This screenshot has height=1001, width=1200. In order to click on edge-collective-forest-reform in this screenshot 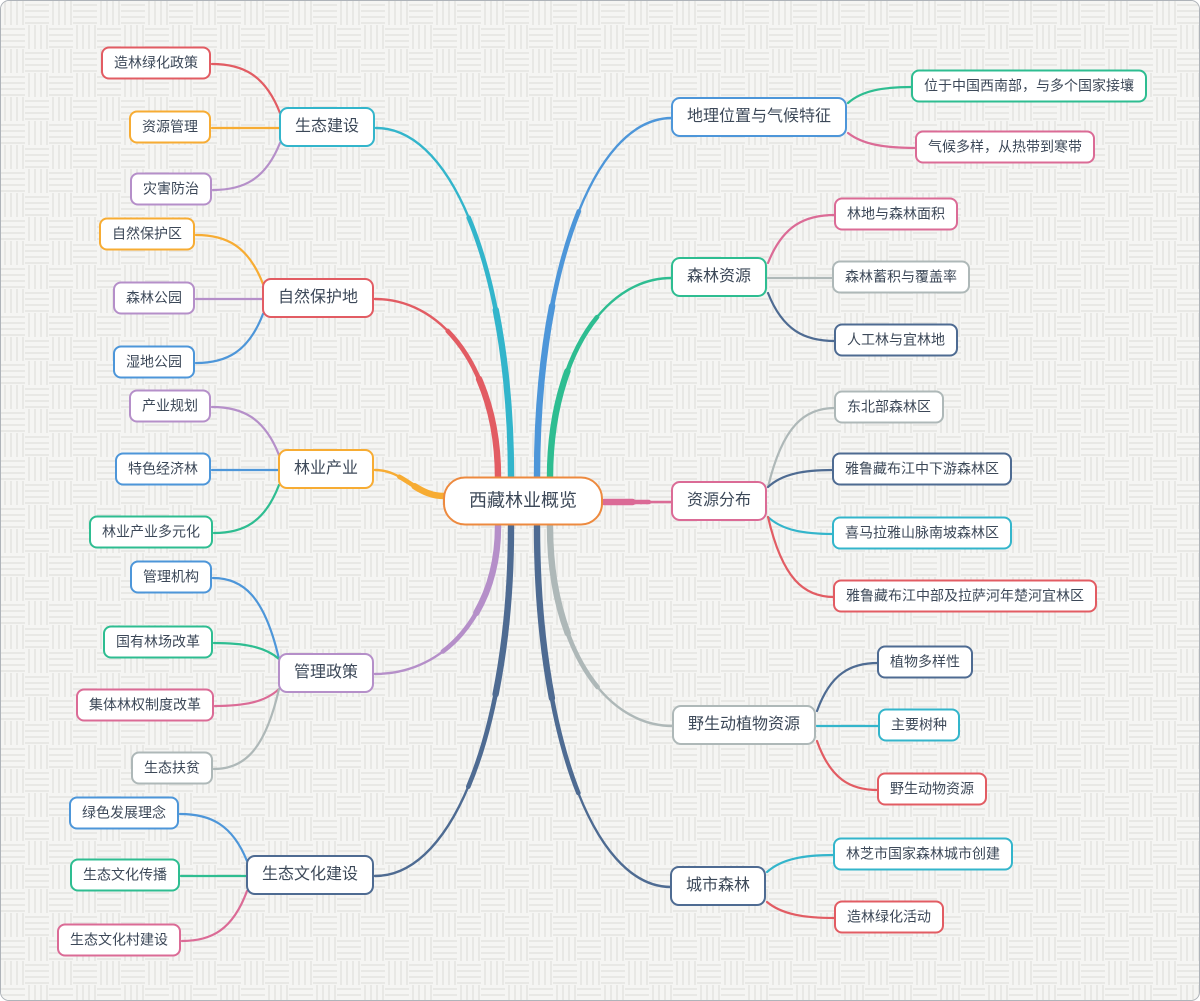, I will do `click(247, 697)`.